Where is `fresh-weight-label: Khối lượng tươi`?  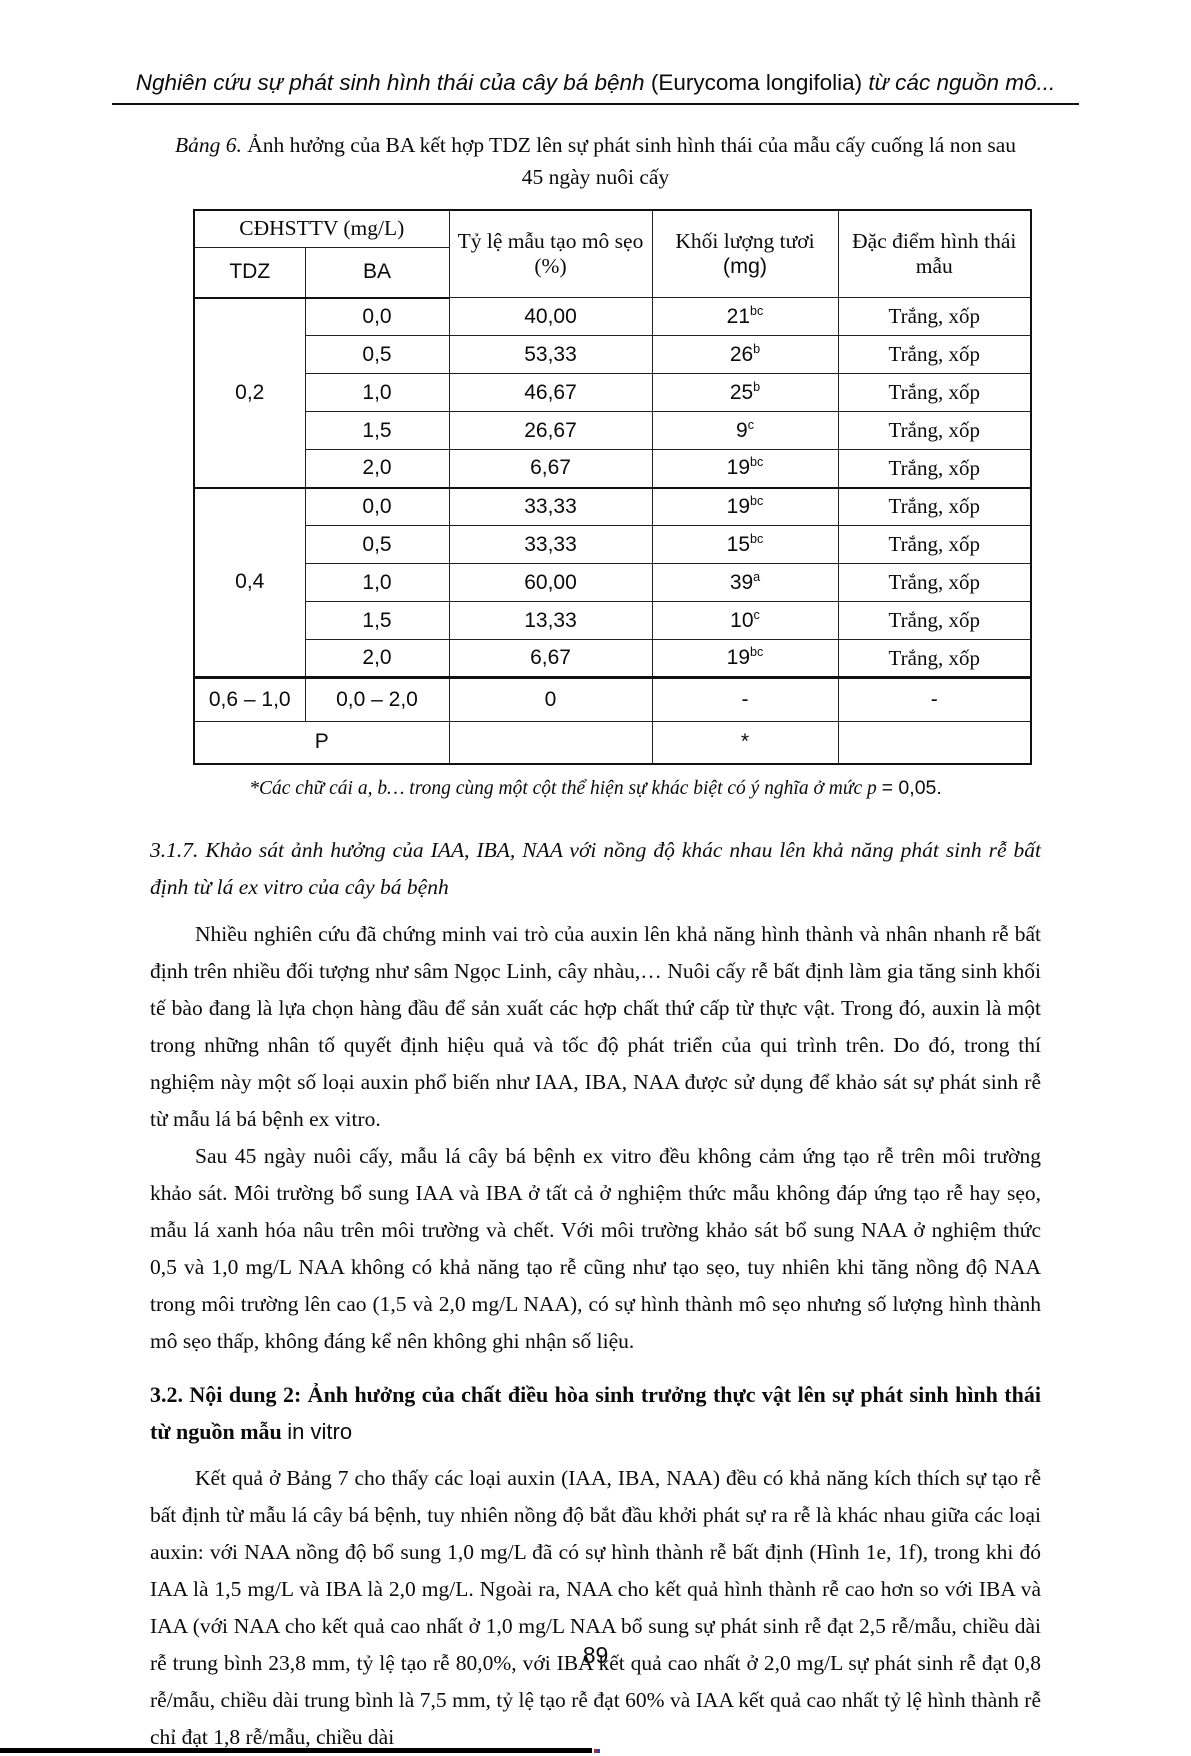 fresh-weight-label: Khối lượng tươi is located at coordinates (745, 240).